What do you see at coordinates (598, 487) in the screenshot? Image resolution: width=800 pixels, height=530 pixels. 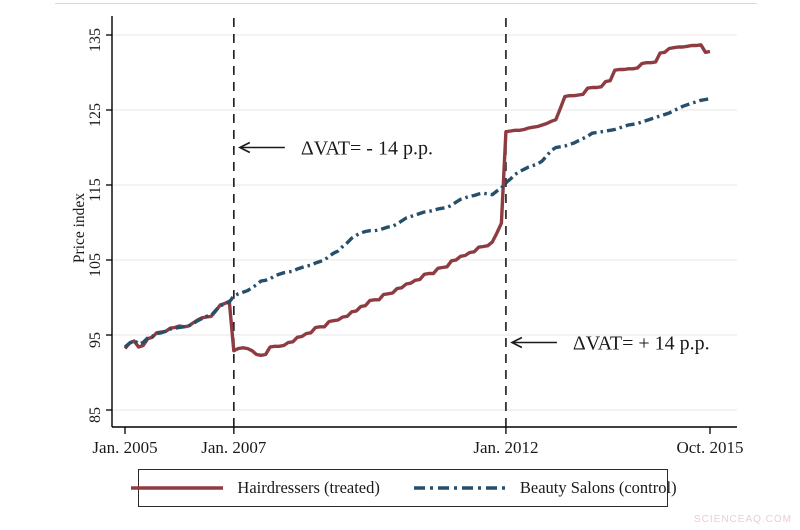 I see `legend-label-beauty-salons: Beauty Salons (control)` at bounding box center [598, 487].